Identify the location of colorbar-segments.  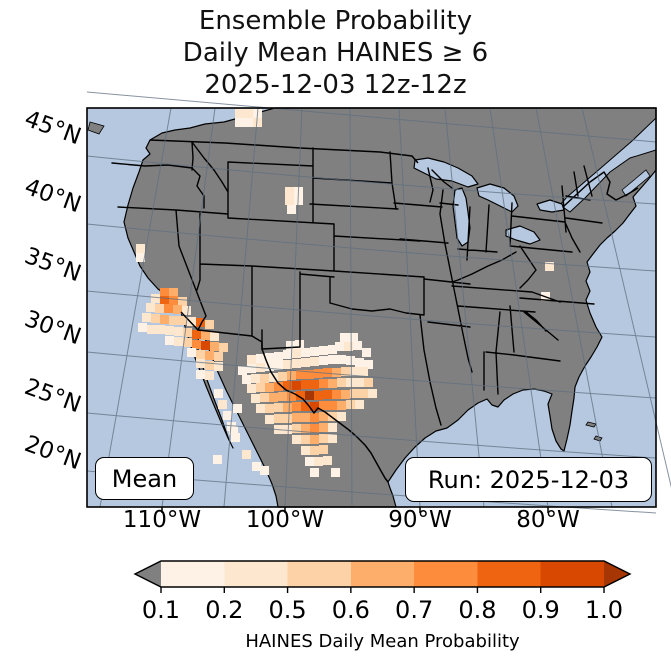
(383, 574).